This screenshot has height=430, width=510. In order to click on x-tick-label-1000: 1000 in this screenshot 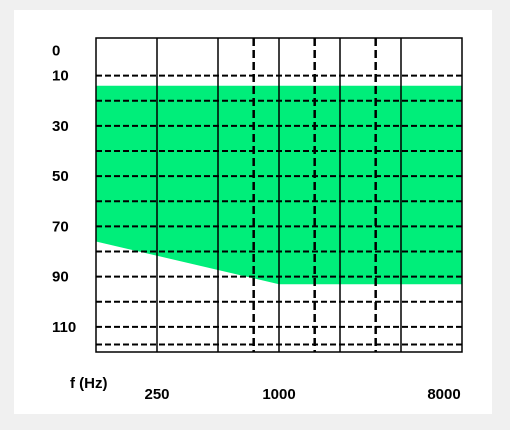, I will do `click(278, 394)`.